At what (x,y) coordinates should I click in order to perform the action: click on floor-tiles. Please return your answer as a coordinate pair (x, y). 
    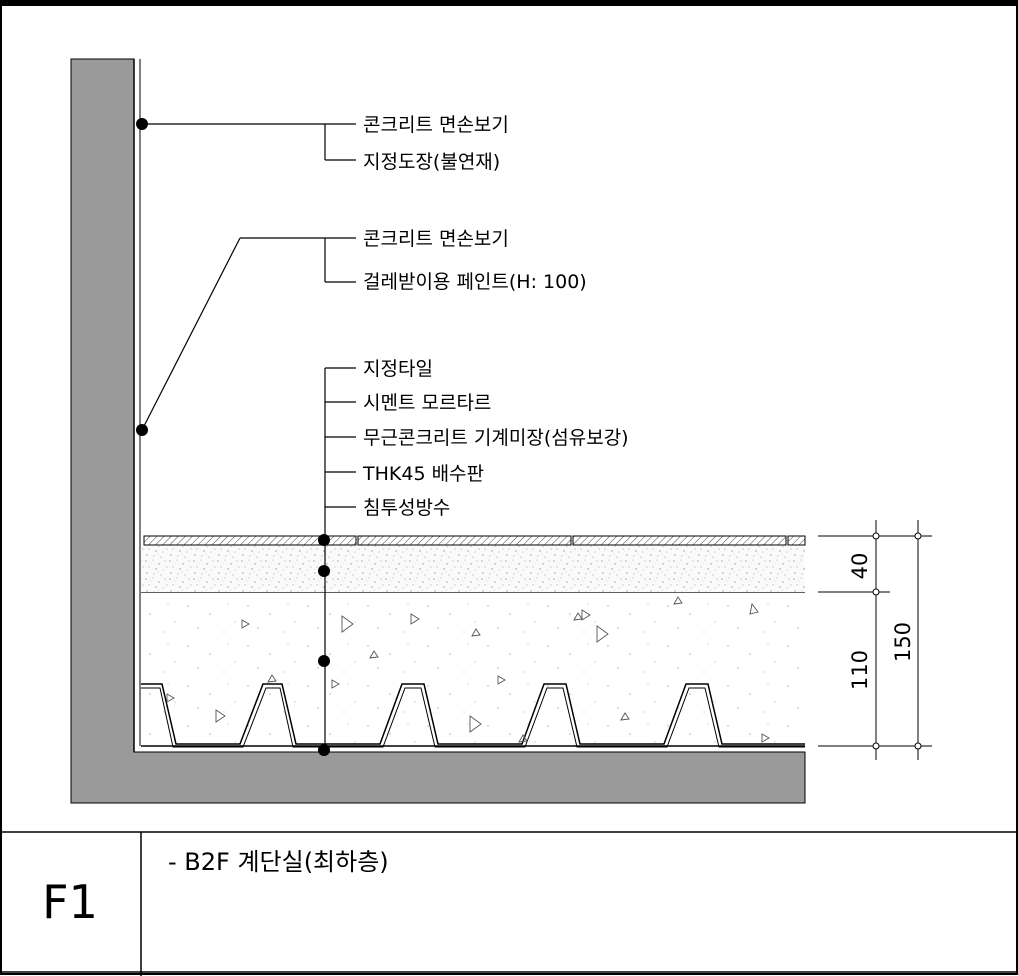
    Looking at the image, I should click on (474, 540).